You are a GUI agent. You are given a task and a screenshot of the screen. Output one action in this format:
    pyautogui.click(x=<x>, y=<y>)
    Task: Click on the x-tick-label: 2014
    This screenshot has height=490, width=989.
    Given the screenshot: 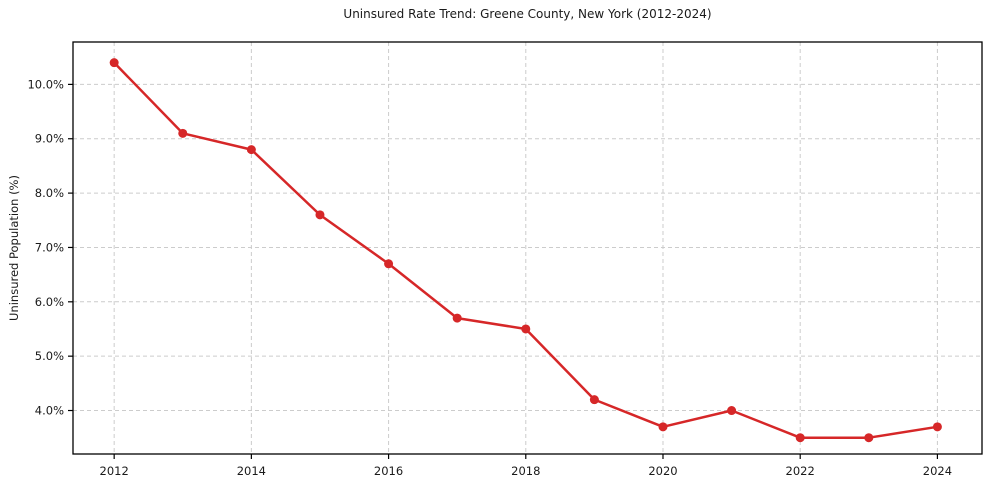 What is the action you would take?
    pyautogui.click(x=251, y=471)
    